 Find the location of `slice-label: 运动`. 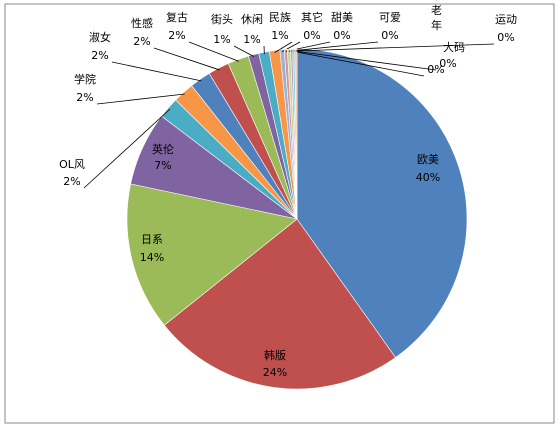

slice-label: 运动 is located at coordinates (506, 19).